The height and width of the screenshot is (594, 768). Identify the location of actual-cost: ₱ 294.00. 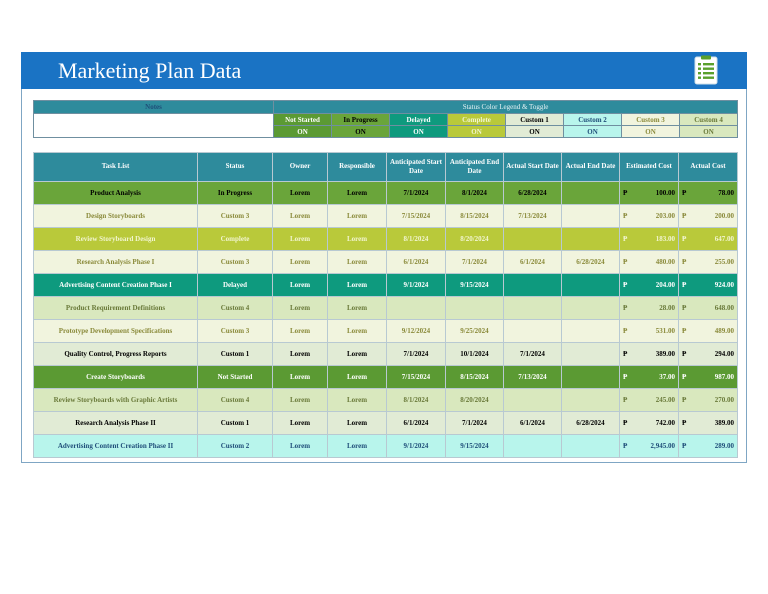
(708, 354).